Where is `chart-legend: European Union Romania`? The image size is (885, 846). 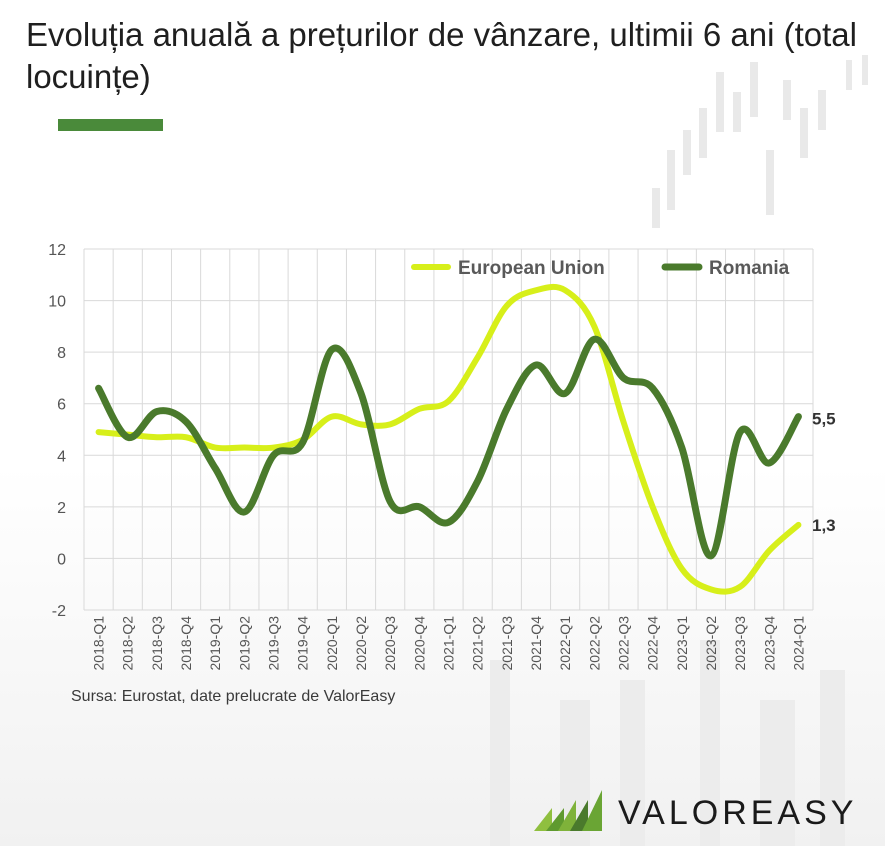
chart-legend: European Union Romania is located at coordinates (600, 268).